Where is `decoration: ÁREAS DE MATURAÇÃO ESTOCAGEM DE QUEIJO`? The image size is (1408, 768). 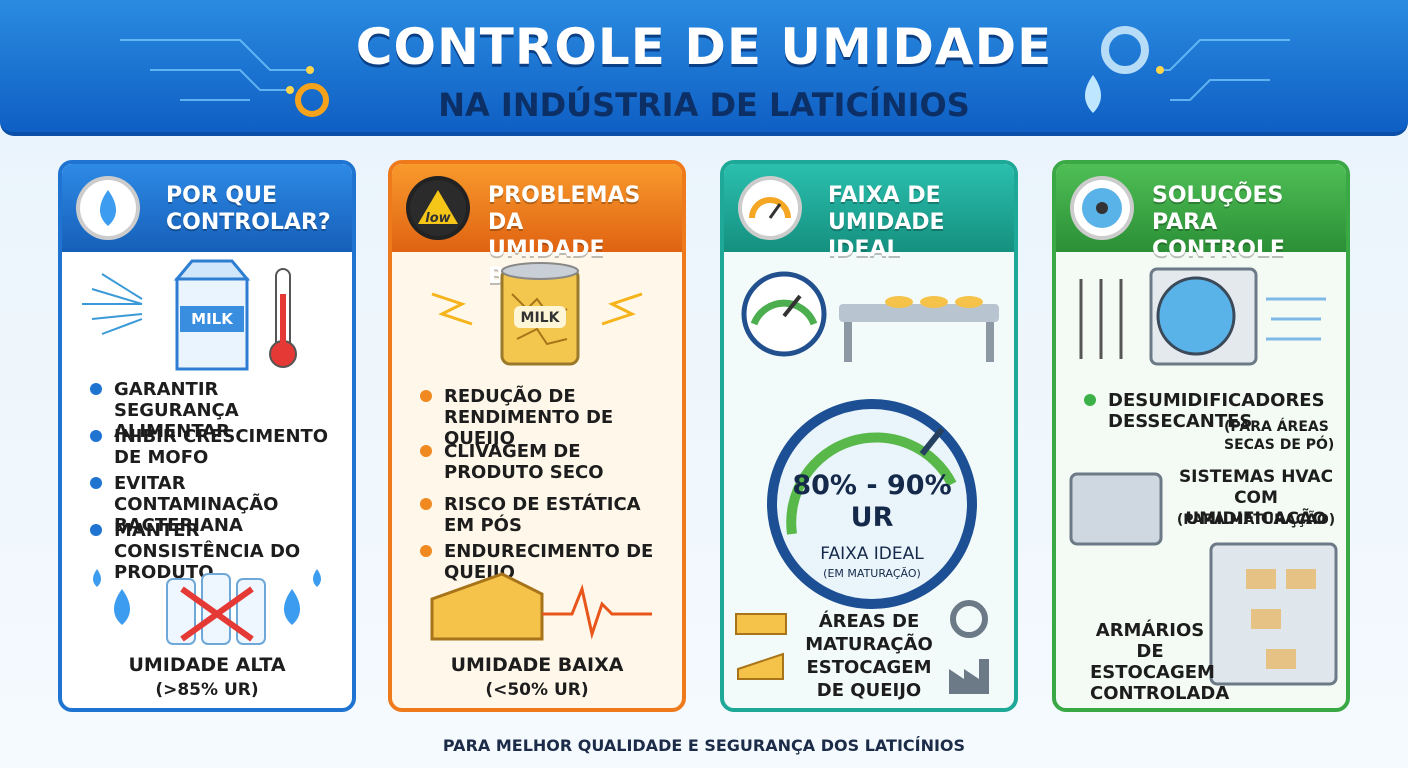
decoration: ÁREAS DE MATURAÇÃO ESTOCAGEM DE QUEIJO is located at coordinates (869, 656).